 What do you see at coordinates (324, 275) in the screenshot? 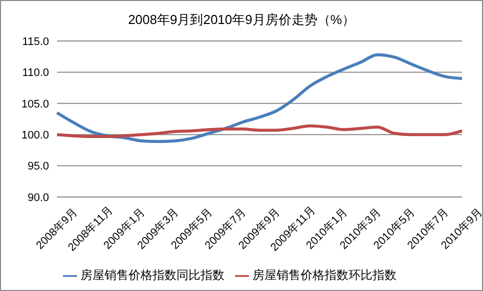
I see `legend-label: 房屋销售价格指数环比指数` at bounding box center [324, 275].